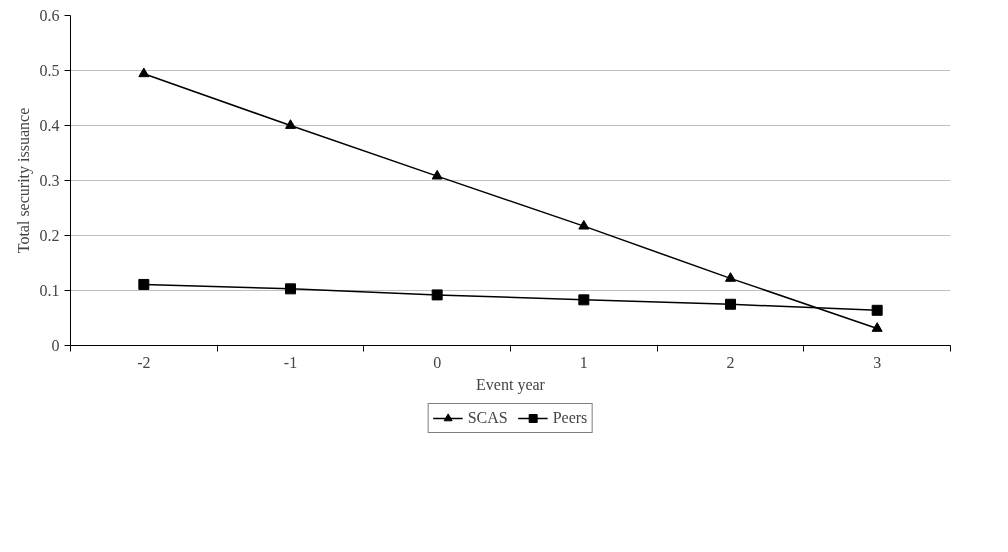 The width and height of the screenshot is (1008, 552). Describe the element at coordinates (49, 70) in the screenshot. I see `y-tick-label: 0.5` at that location.